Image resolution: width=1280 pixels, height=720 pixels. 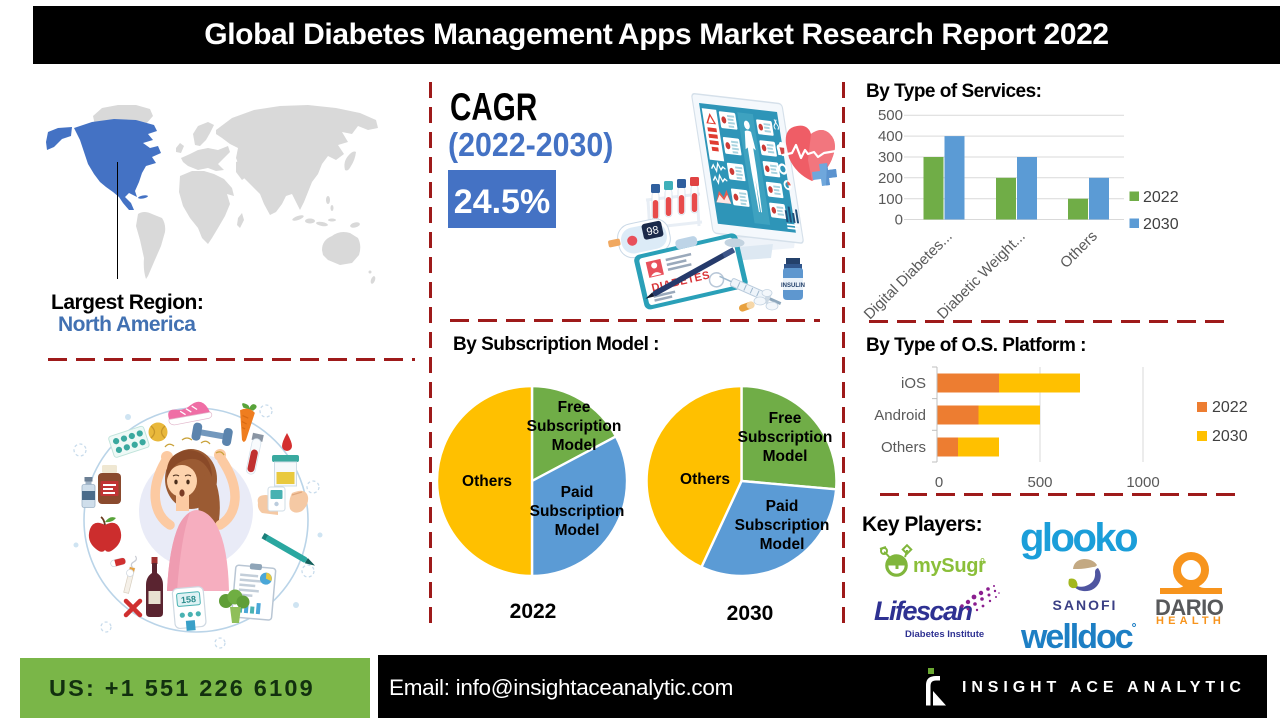 What do you see at coordinates (1142, 482) in the screenshot?
I see `svg-text: 1000` at bounding box center [1142, 482].